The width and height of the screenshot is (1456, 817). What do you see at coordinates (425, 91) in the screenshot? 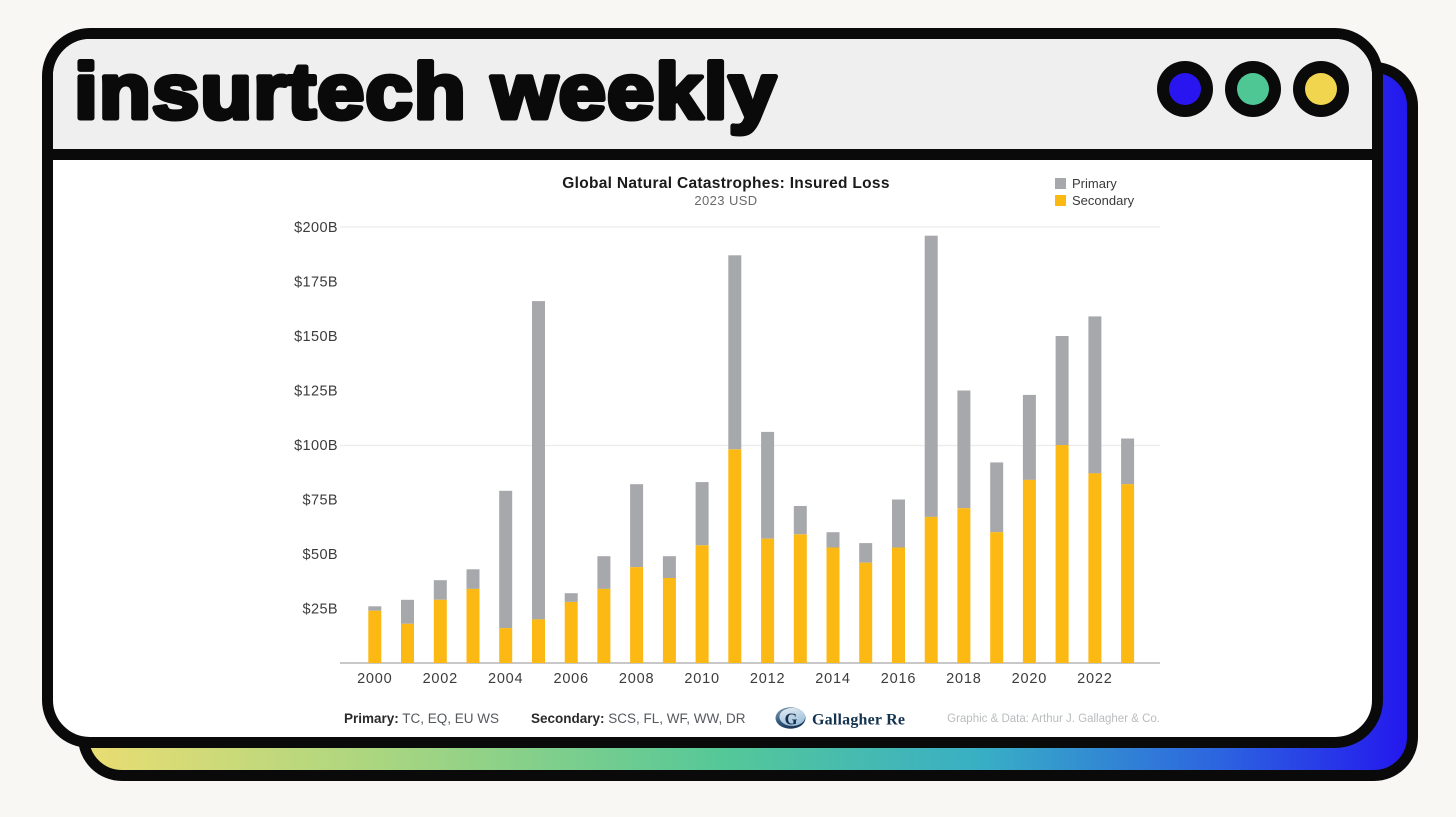
I see `svg-text: insurtech weekly` at bounding box center [425, 91].